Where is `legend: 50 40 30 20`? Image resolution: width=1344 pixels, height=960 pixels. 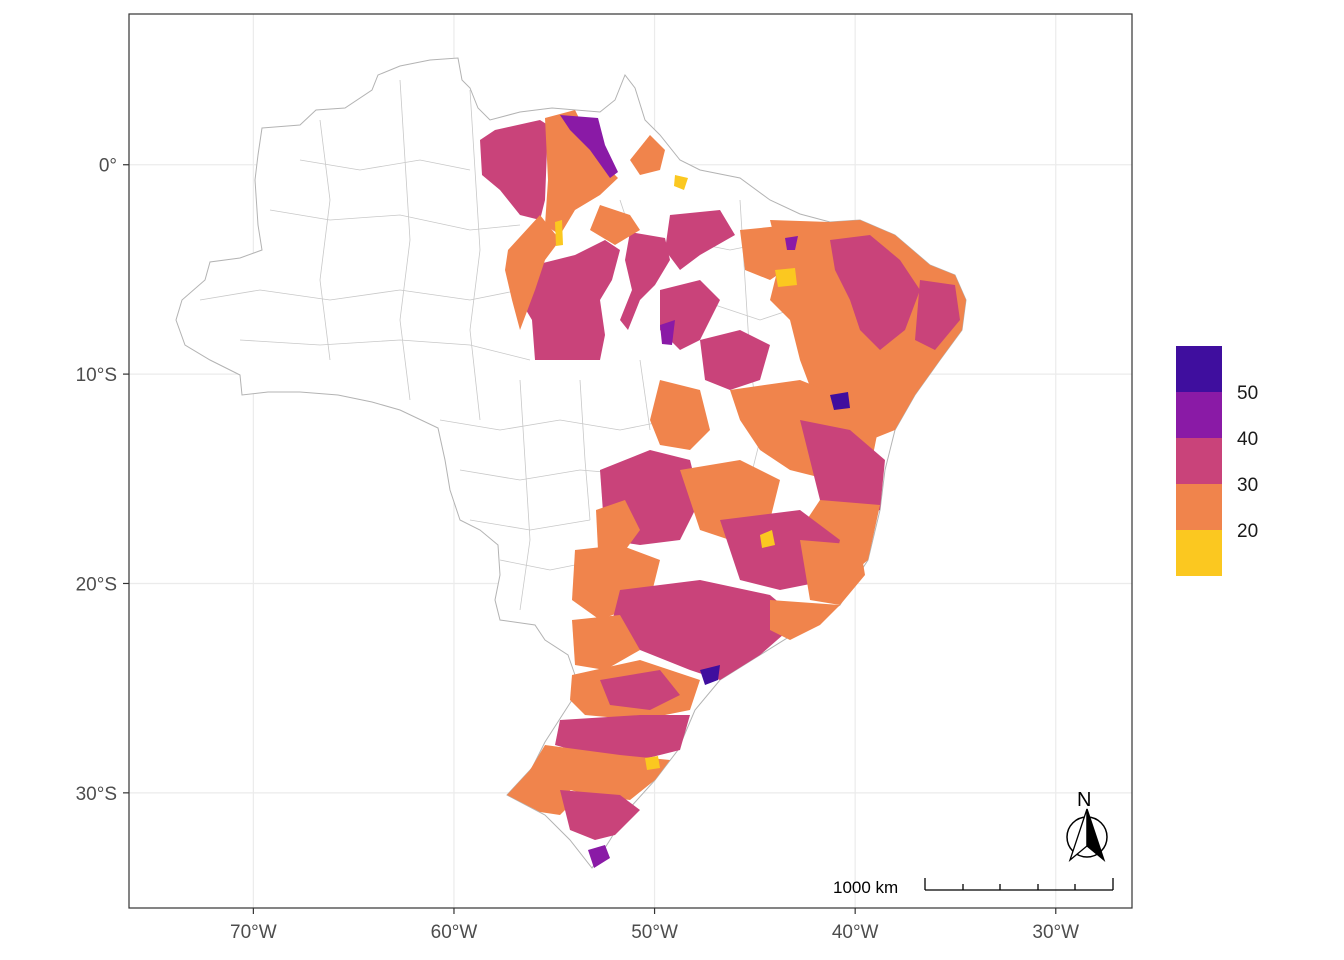
legend: 50 40 30 20 is located at coordinates (1217, 461).